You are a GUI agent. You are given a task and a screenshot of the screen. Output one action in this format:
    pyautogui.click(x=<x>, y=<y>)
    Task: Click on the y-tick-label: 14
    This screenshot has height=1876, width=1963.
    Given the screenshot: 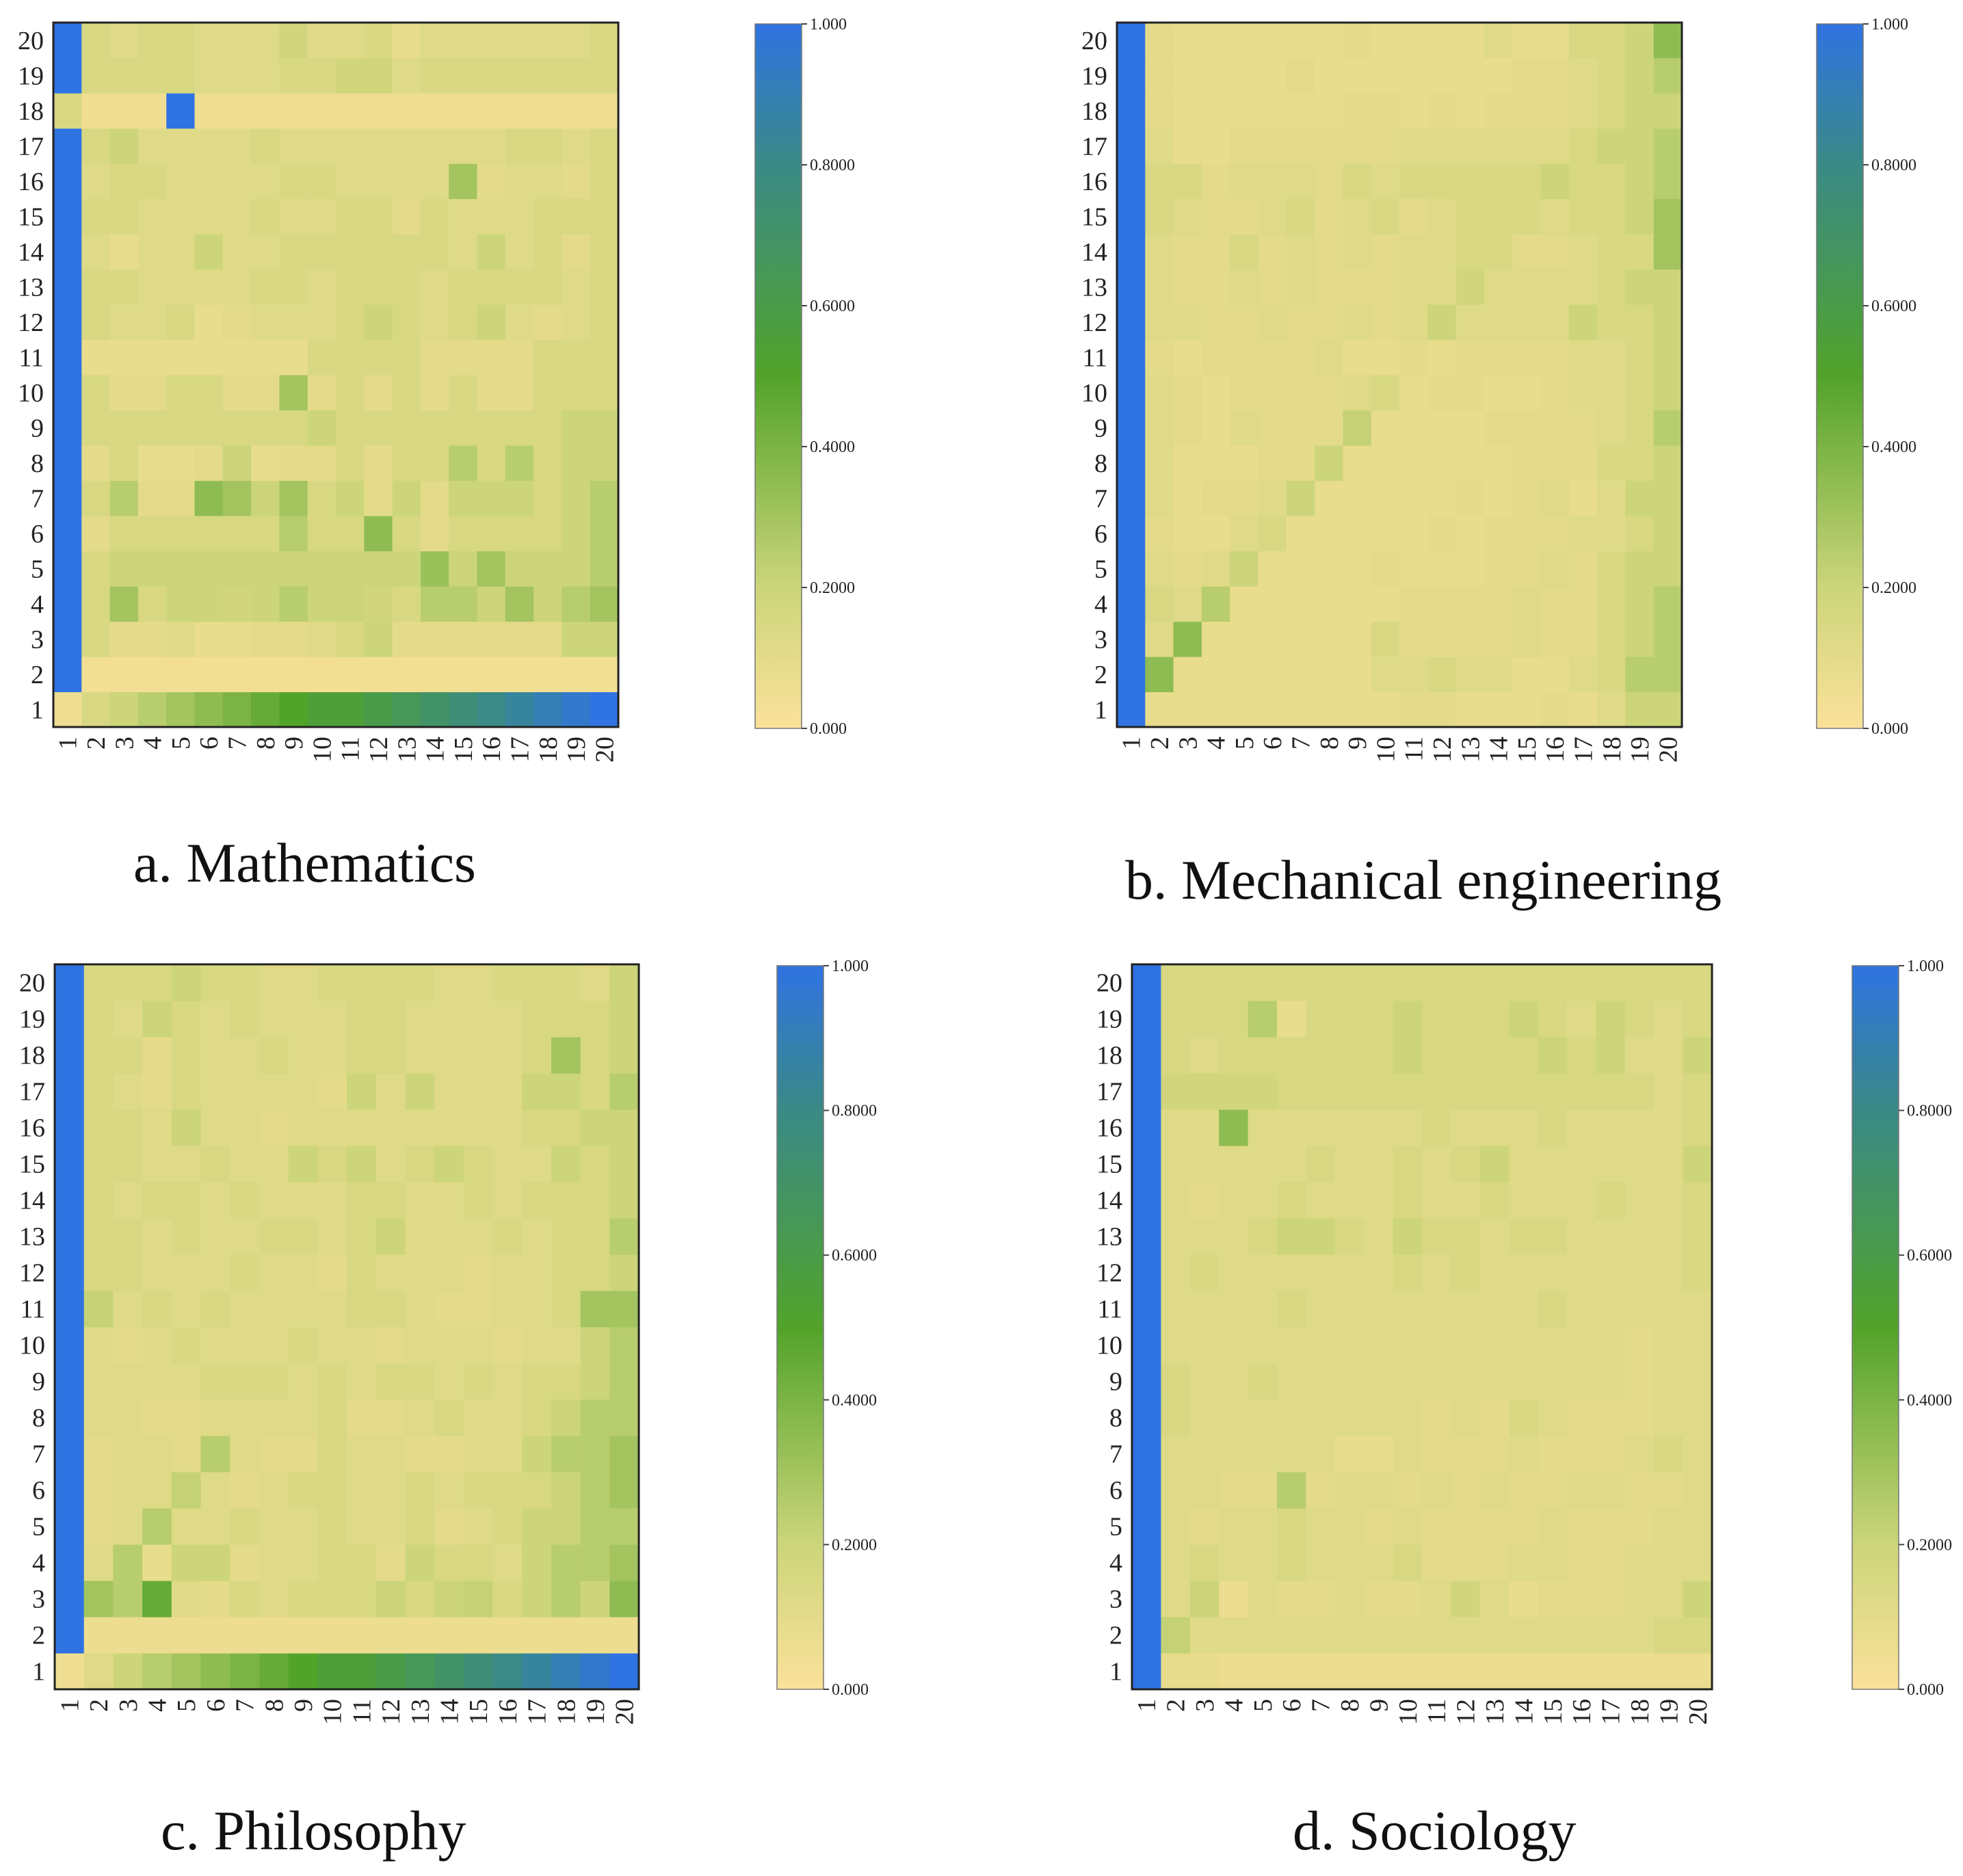 What is the action you would take?
    pyautogui.click(x=32, y=1201)
    